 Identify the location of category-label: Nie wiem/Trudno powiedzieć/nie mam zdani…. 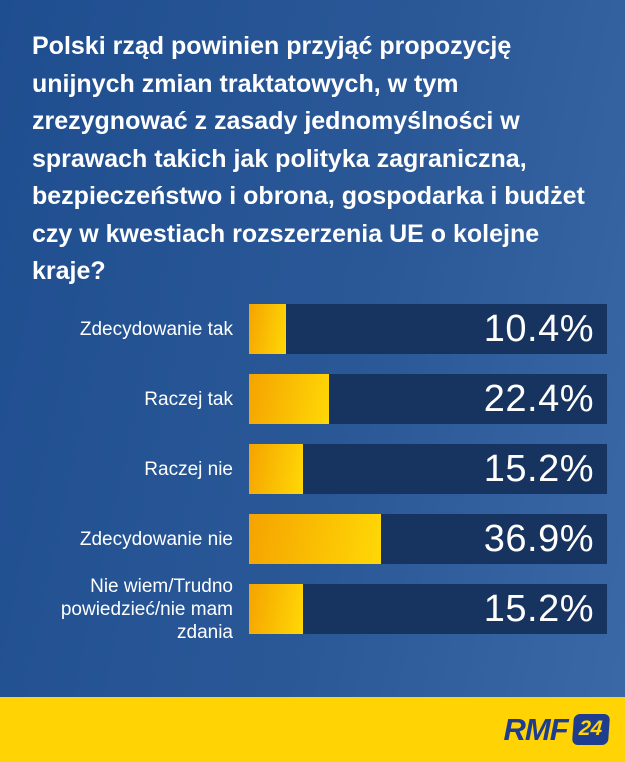
(146, 609).